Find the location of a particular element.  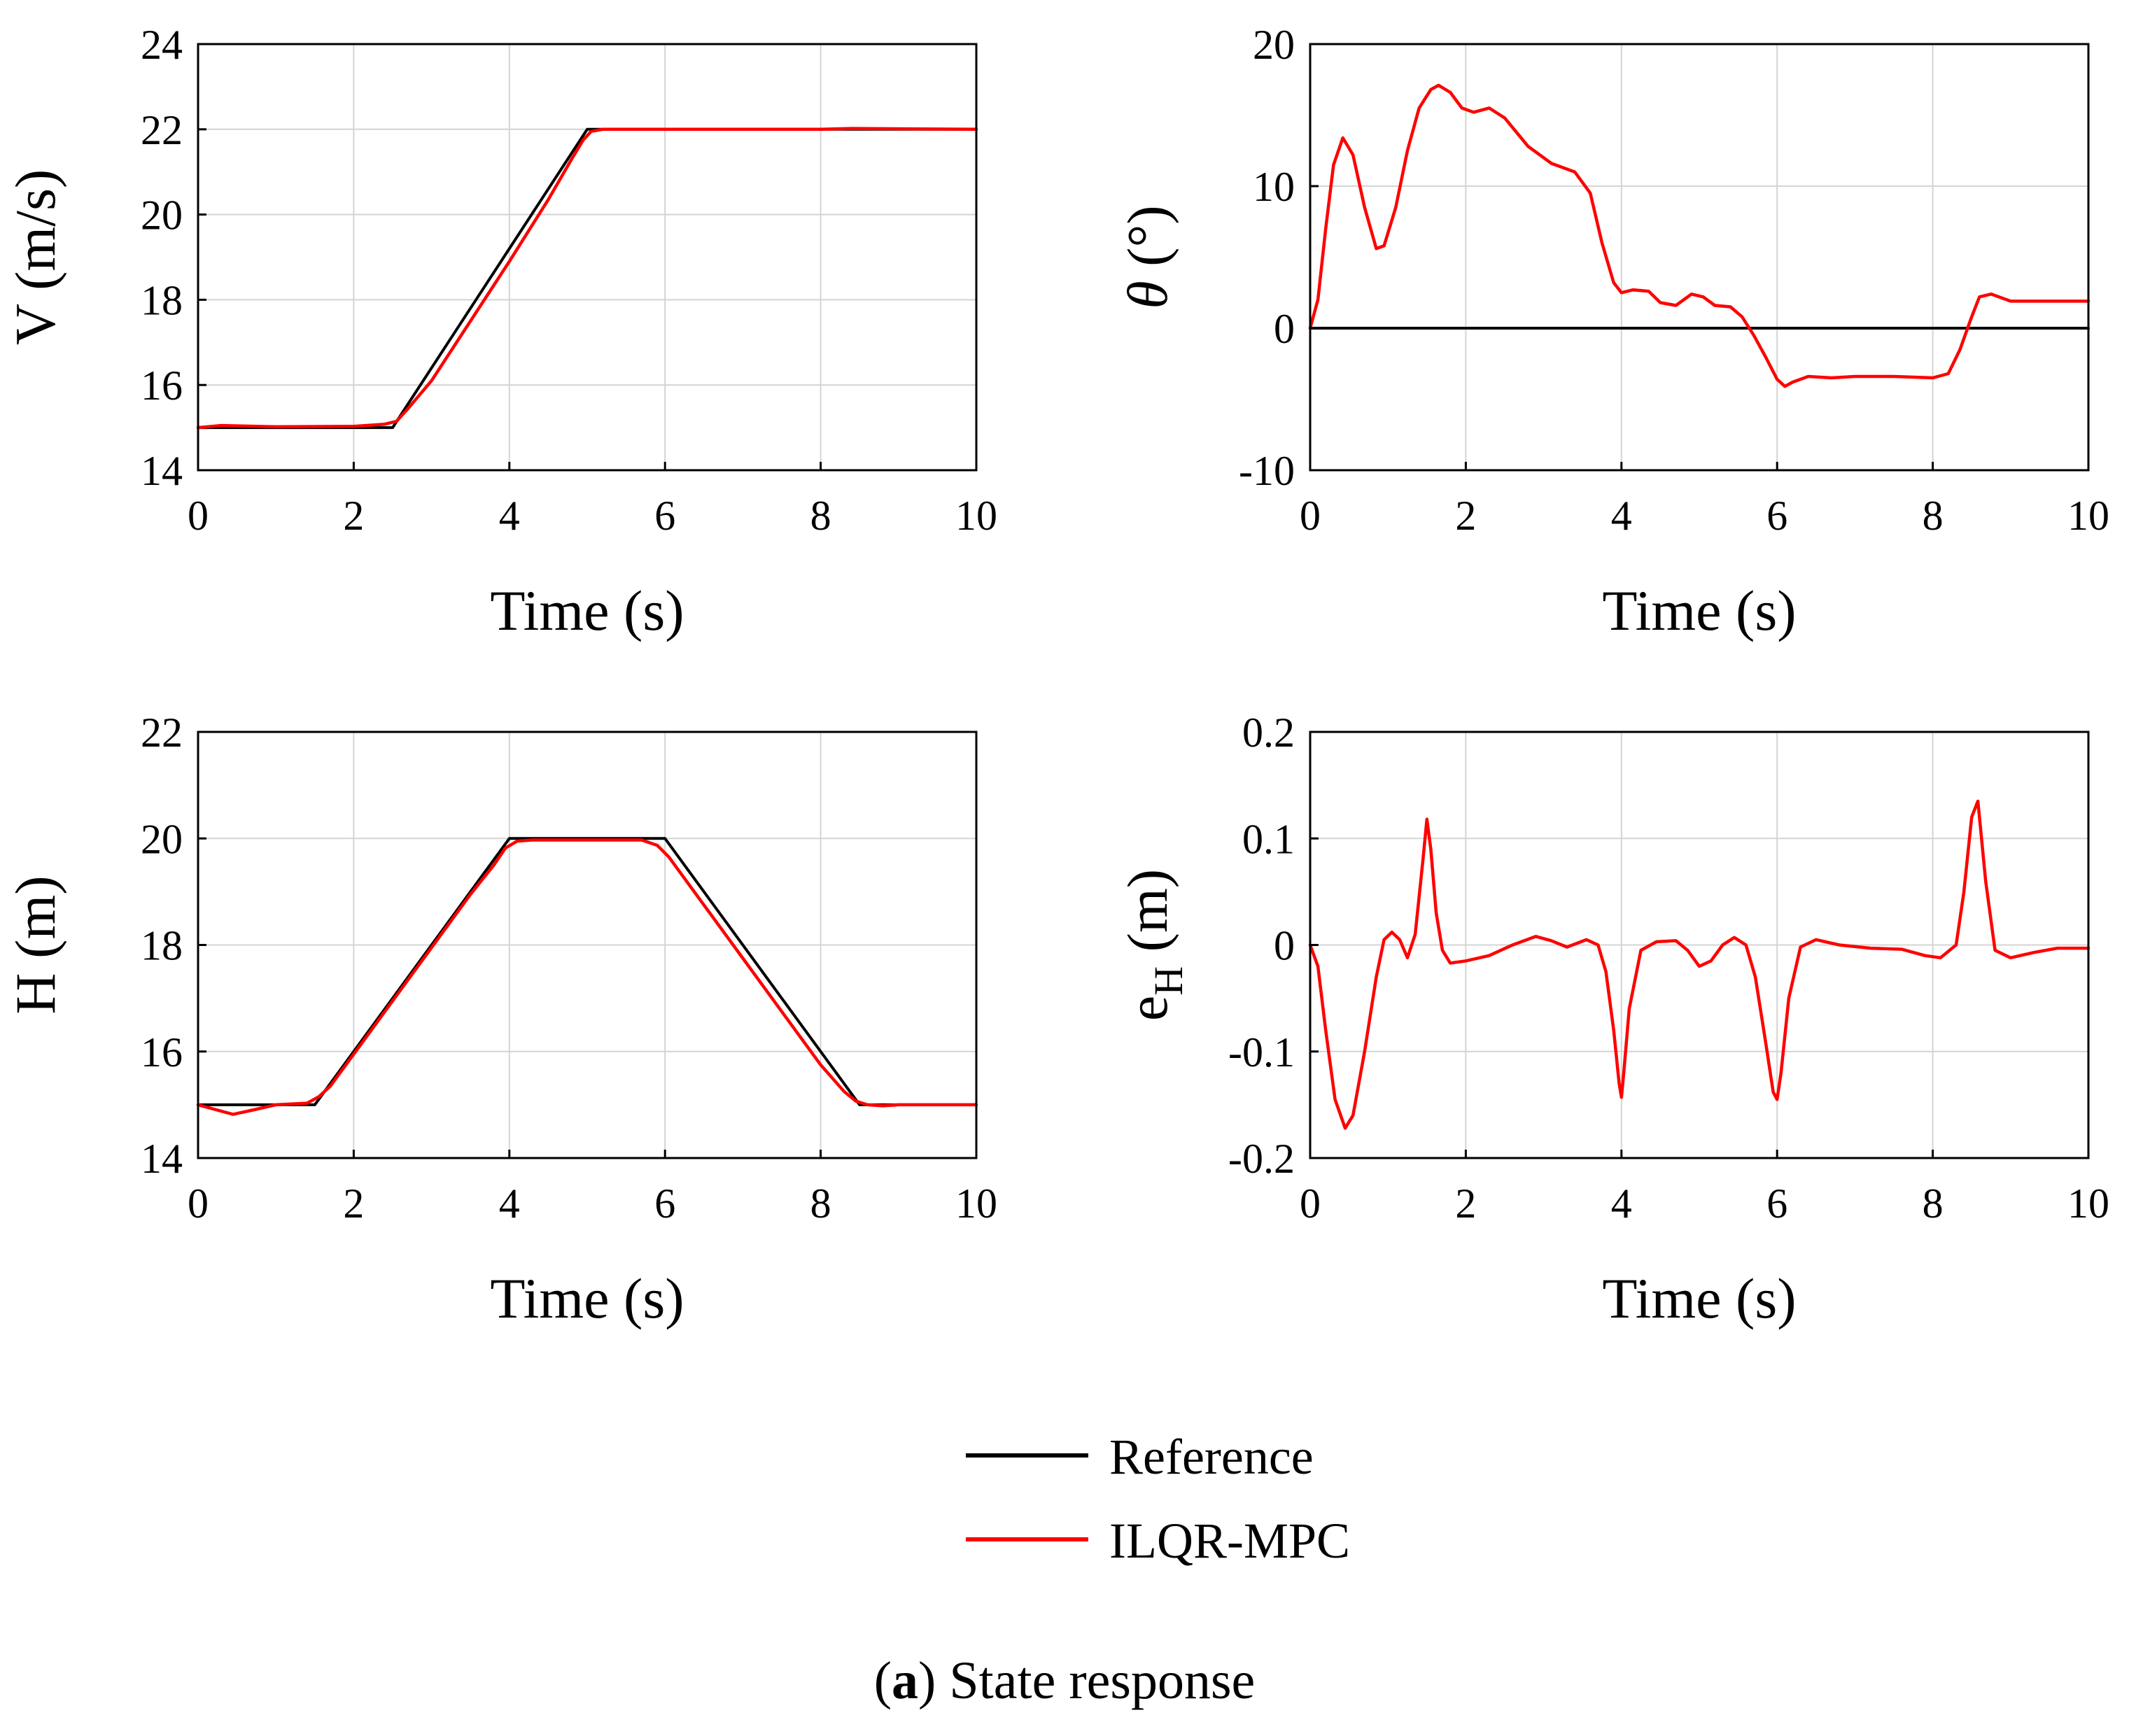

legend: Reference ILQR-MPC is located at coordinates (1158, 1499).